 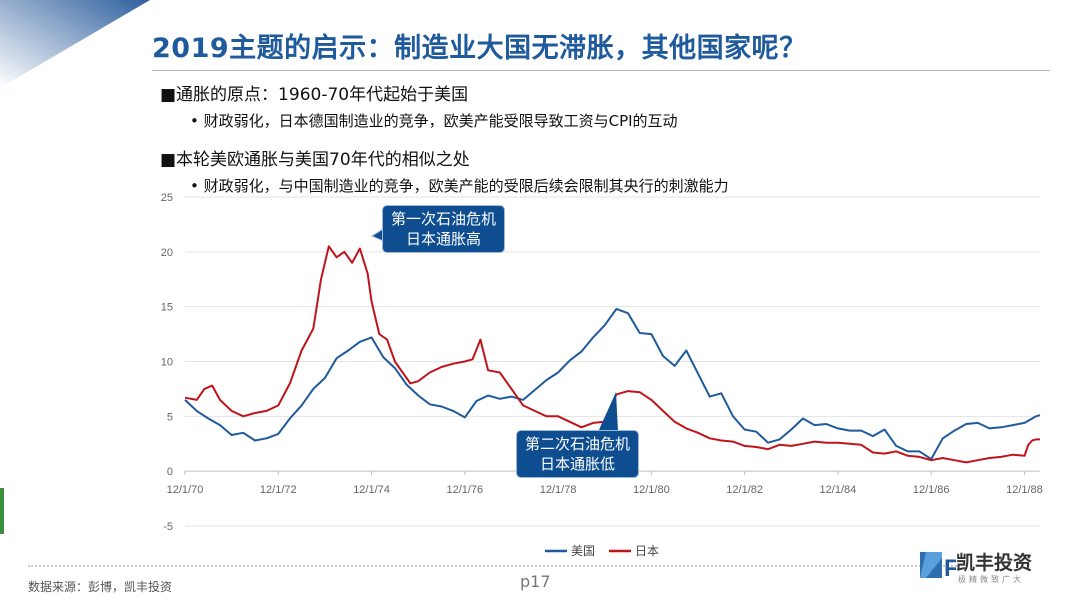 I want to click on logo-tagline: 极精微致广大, so click(x=991, y=579).